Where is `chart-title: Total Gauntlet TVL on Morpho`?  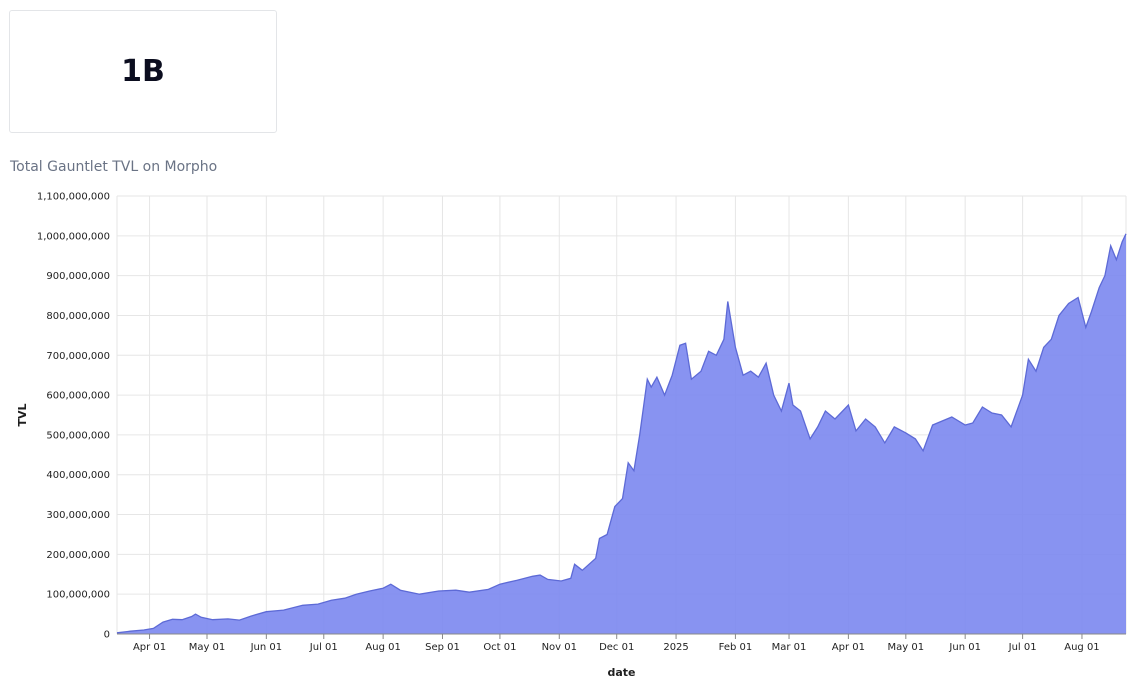
chart-title: Total Gauntlet TVL on Morpho is located at coordinates (114, 167).